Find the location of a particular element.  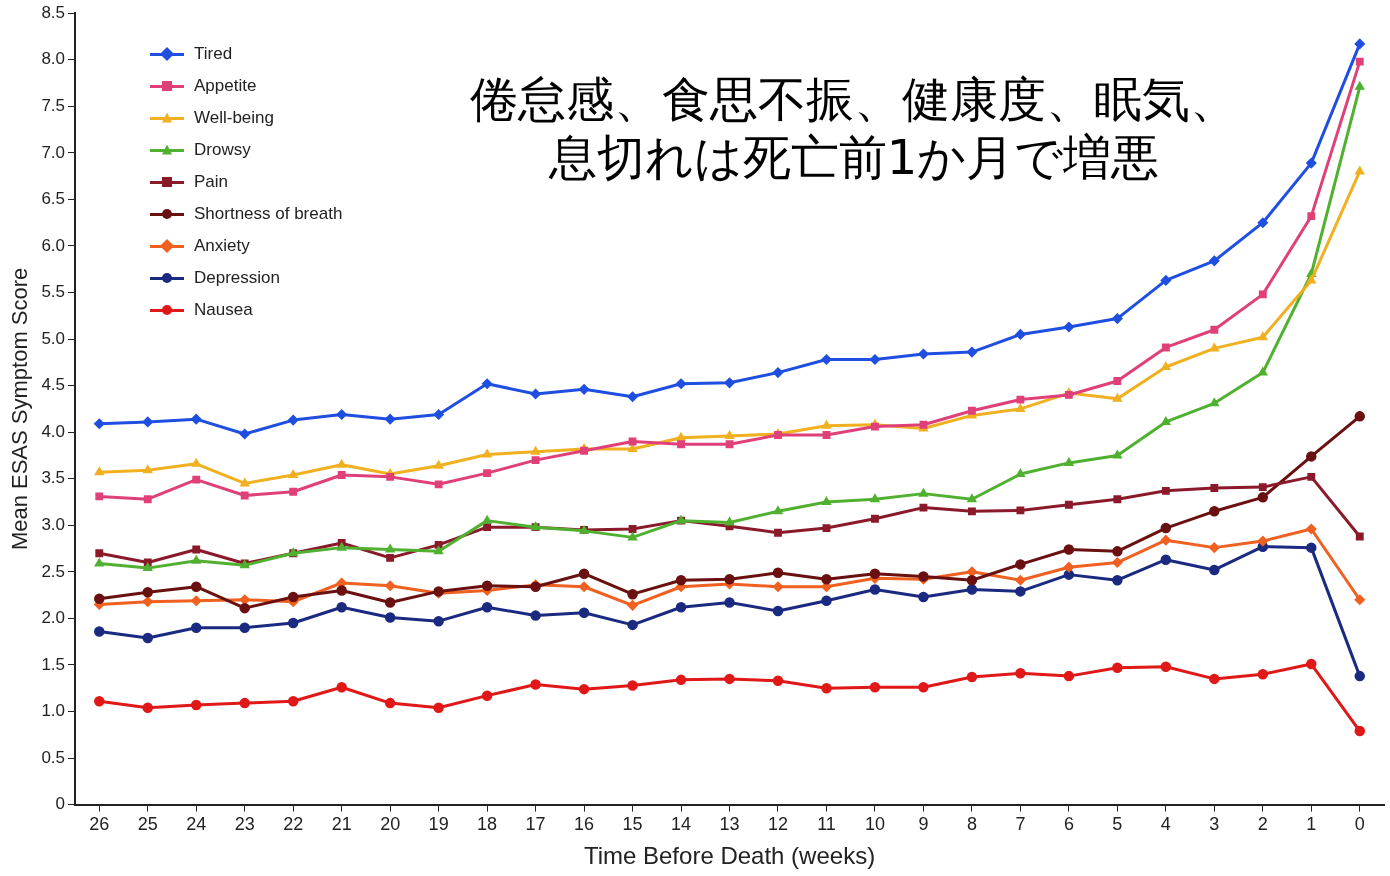

y-tick-label: 0.5 is located at coordinates (53, 757).